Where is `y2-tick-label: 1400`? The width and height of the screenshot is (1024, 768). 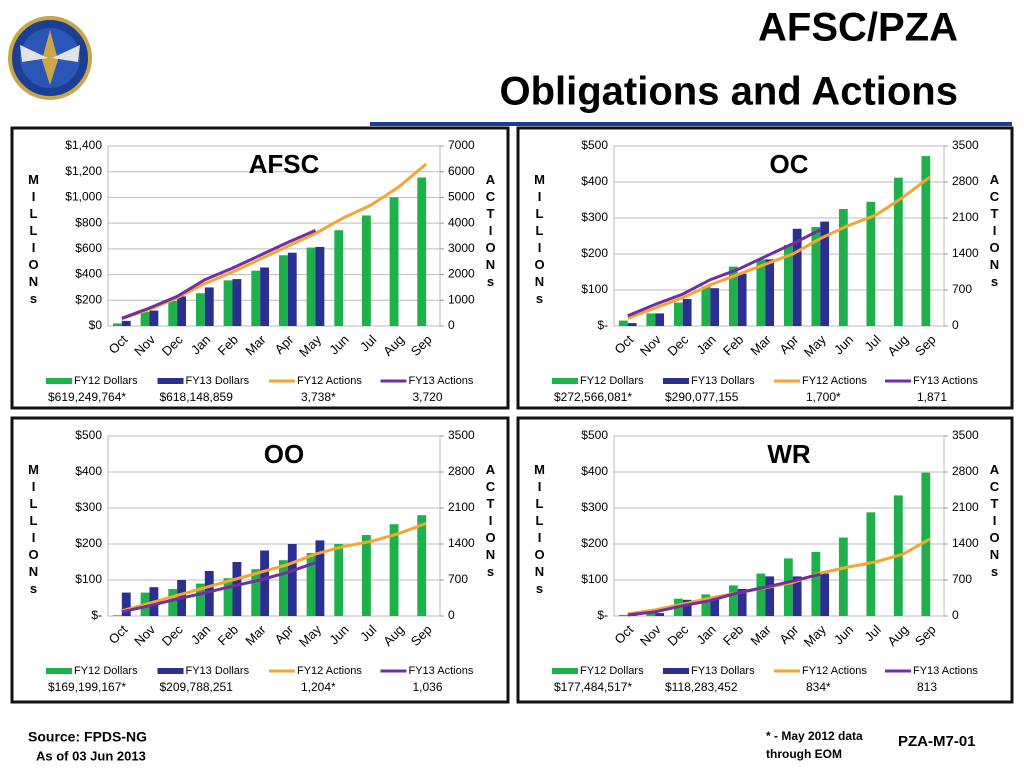 y2-tick-label: 1400 is located at coordinates (965, 253).